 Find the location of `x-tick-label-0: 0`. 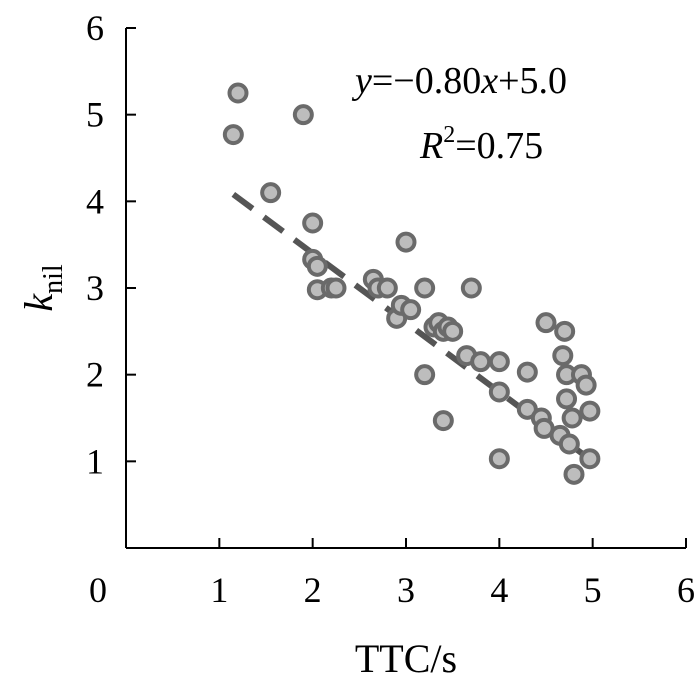

x-tick-label-0: 0 is located at coordinates (98, 590).